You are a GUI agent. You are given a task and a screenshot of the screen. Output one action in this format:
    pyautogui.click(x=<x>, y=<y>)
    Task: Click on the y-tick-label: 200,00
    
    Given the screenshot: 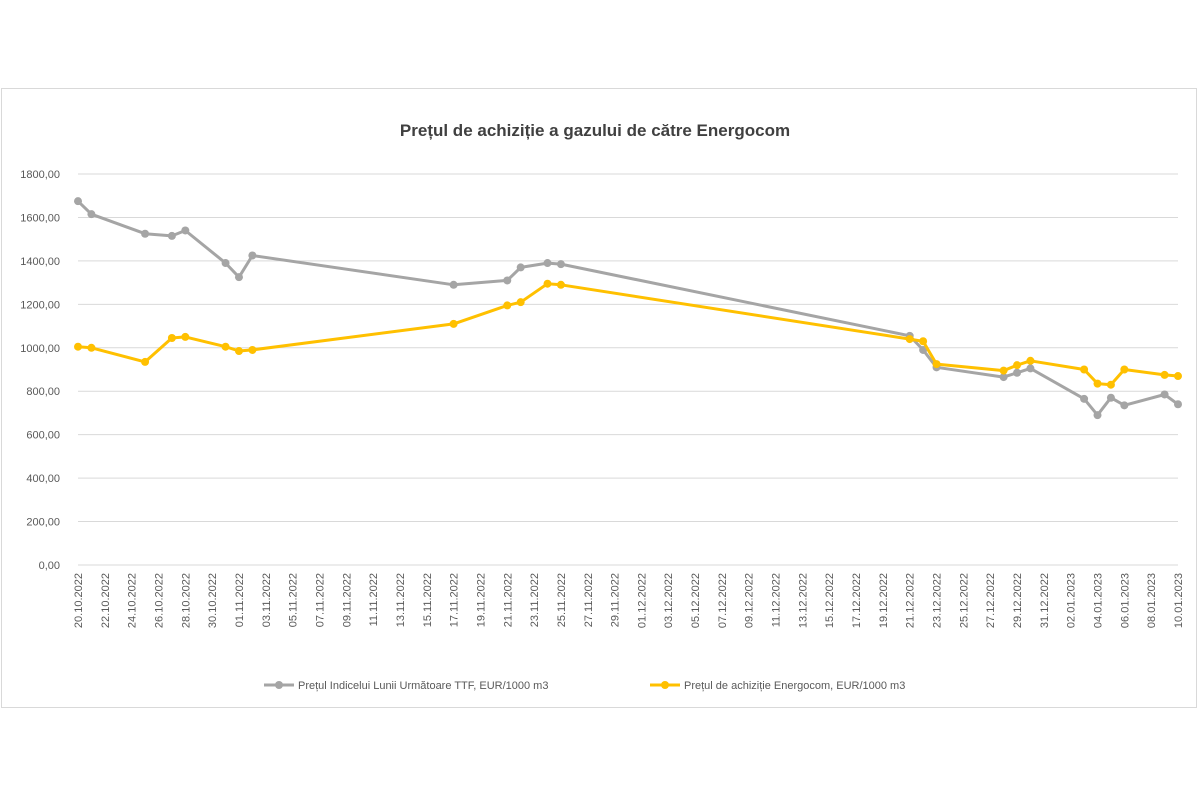 What is the action you would take?
    pyautogui.click(x=43, y=523)
    